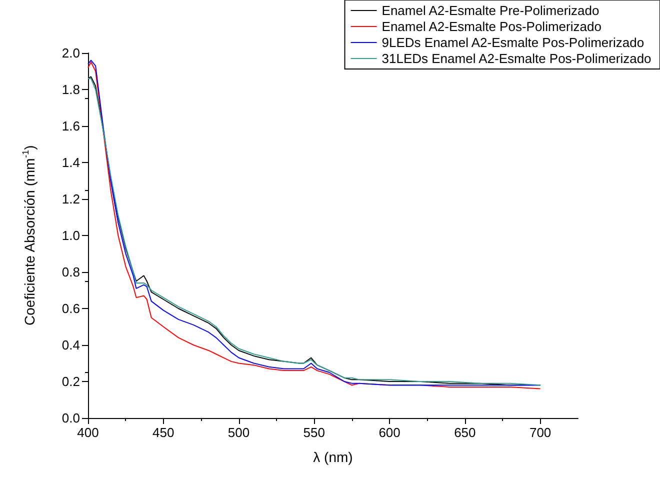 Image resolution: width=660 pixels, height=477 pixels. Describe the element at coordinates (71, 308) in the screenshot. I see `y-tick-label: 0.6` at that location.